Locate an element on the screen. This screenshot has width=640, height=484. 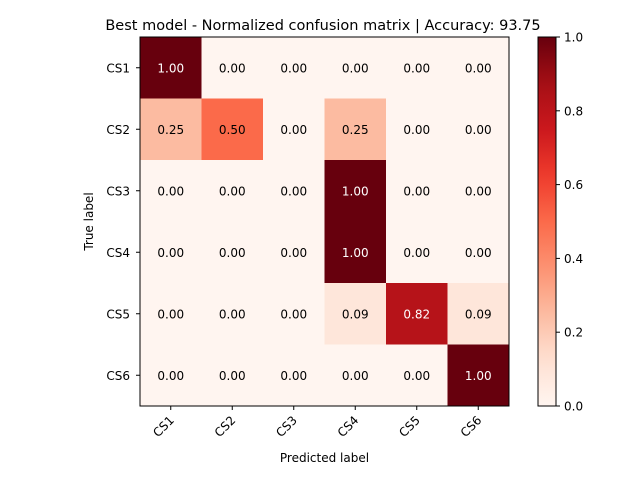
colorbar-tick-label: 0.2 is located at coordinates (573, 333).